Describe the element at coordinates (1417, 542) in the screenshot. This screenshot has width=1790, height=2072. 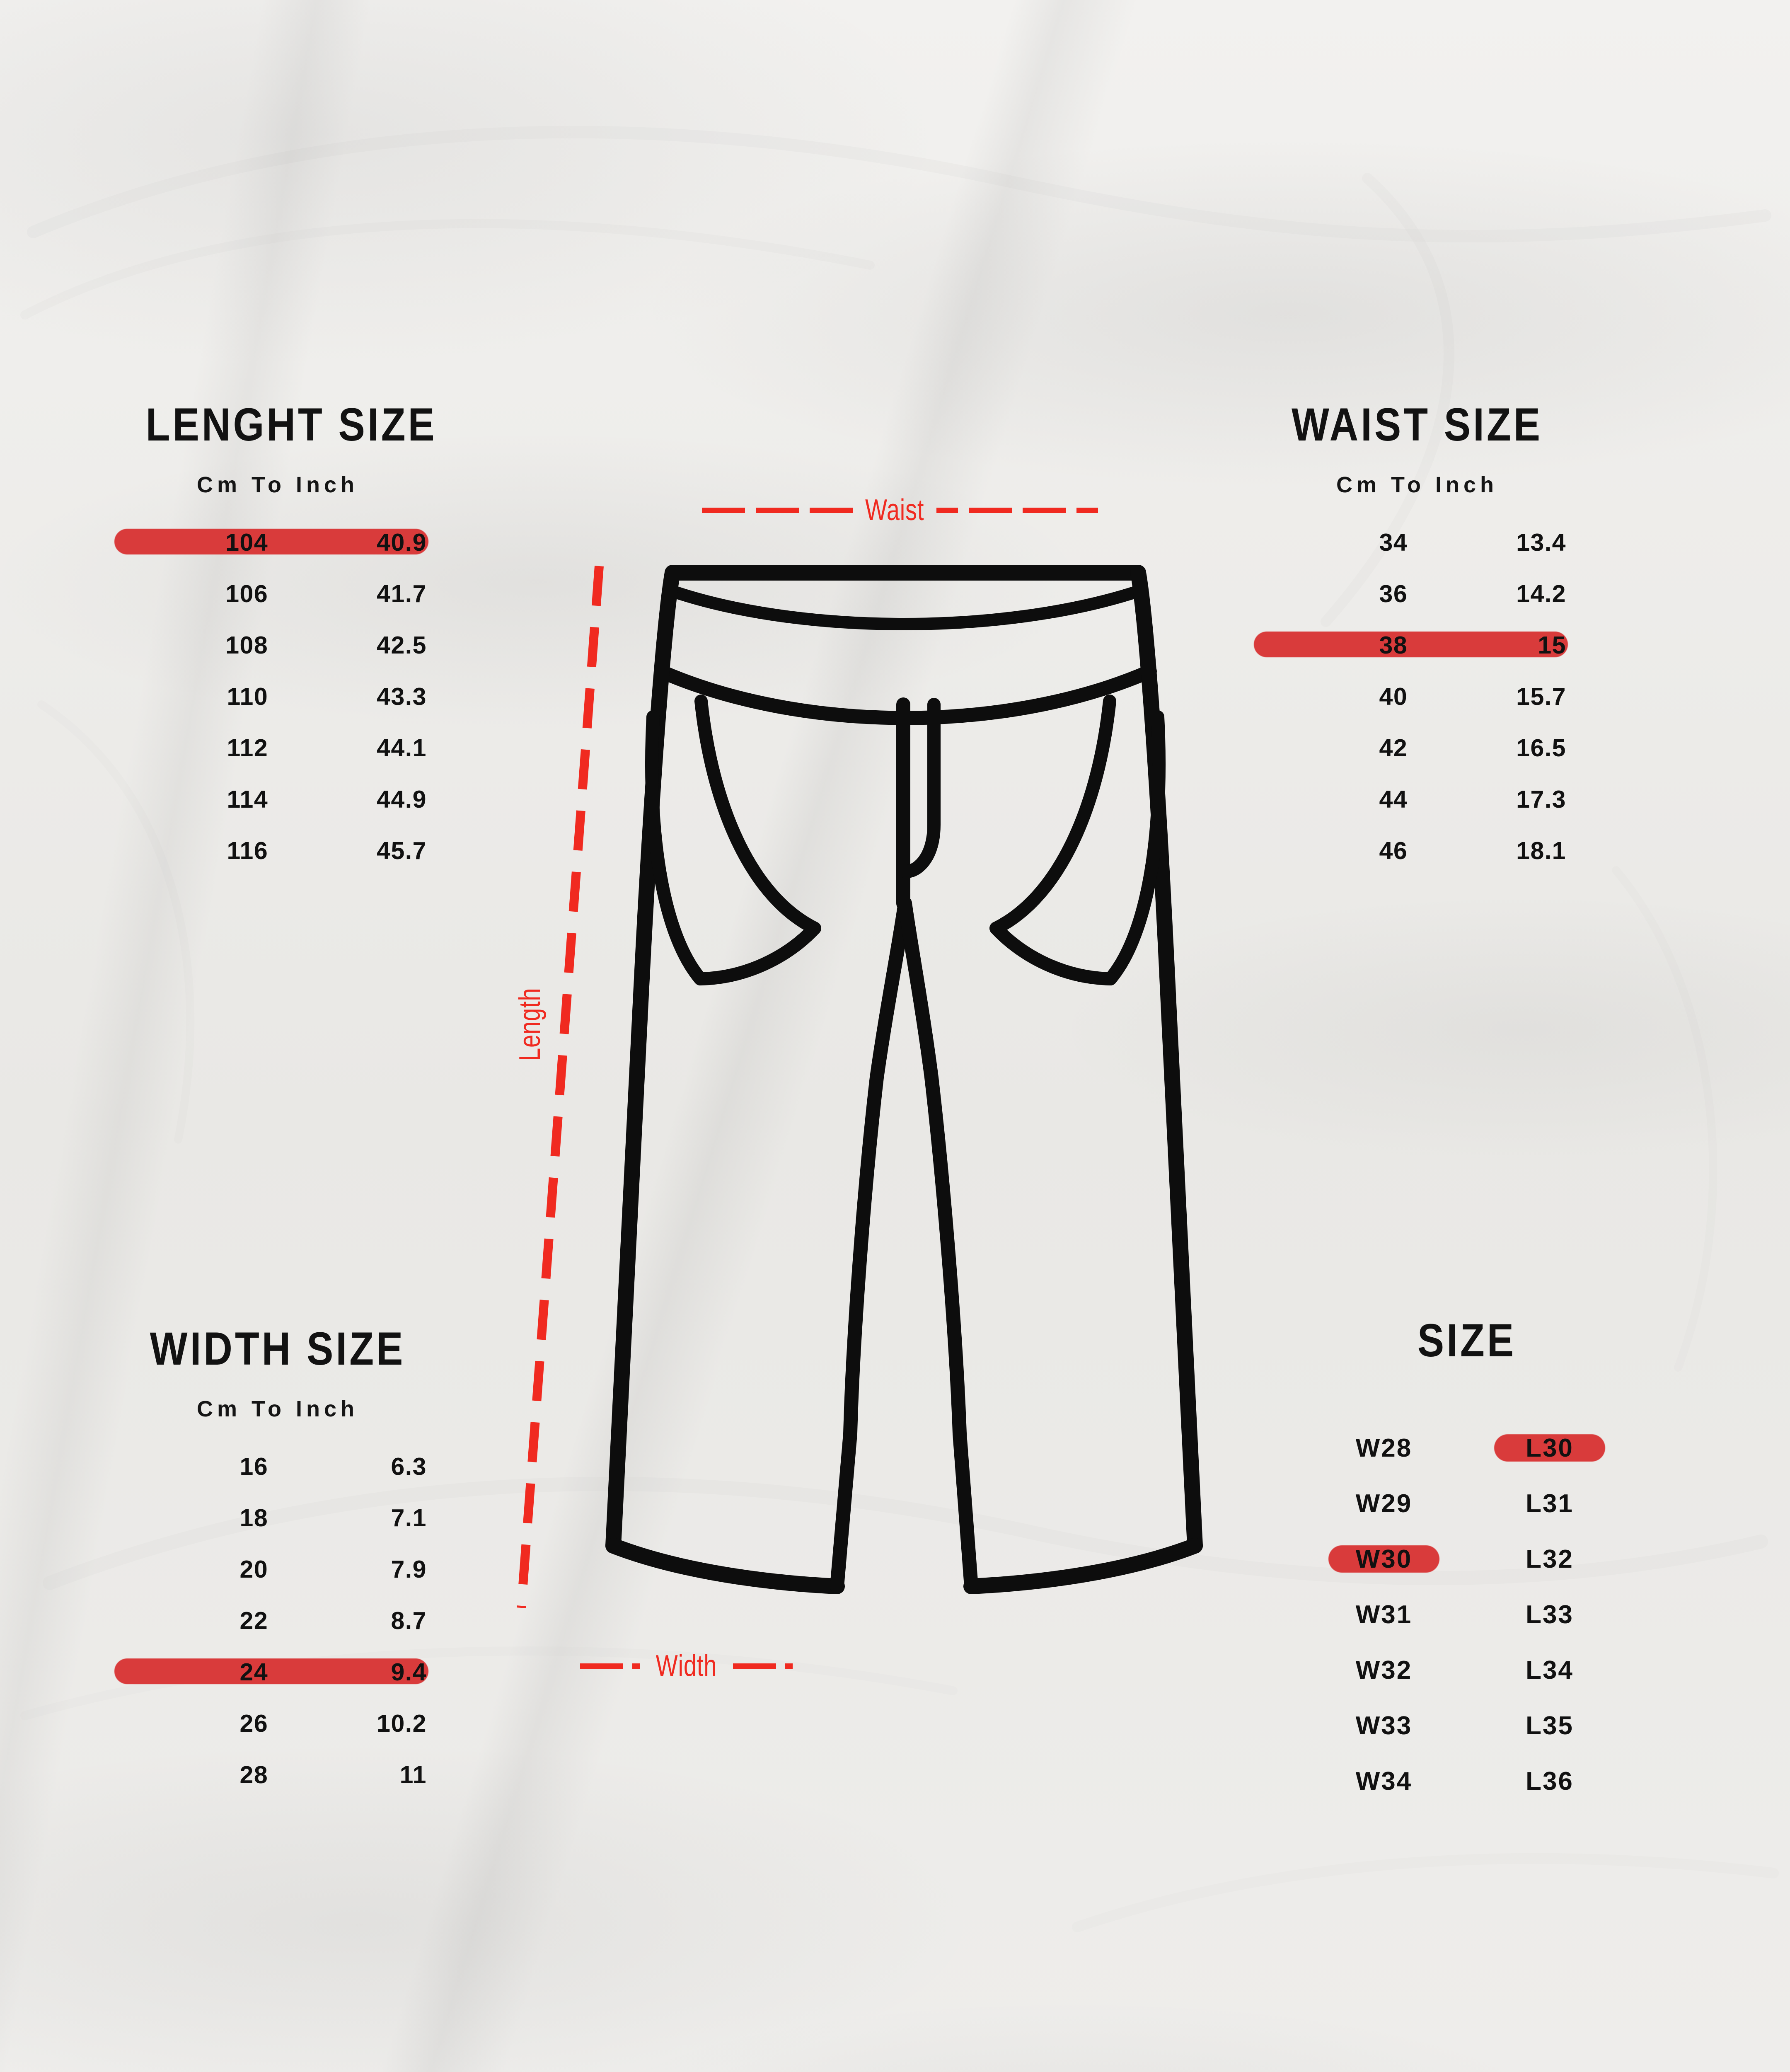
I see `table-row: 34 13.4` at that location.